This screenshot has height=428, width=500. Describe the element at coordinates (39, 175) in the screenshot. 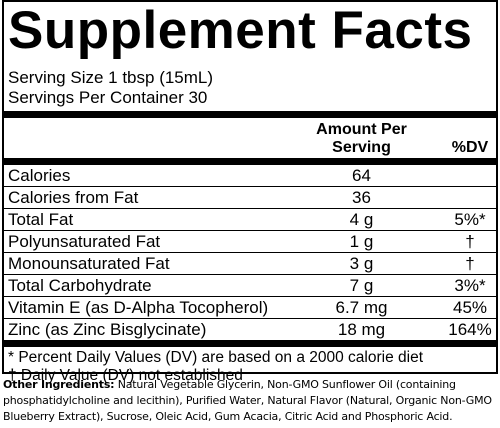

I see `nutrient-name: Calories` at that location.